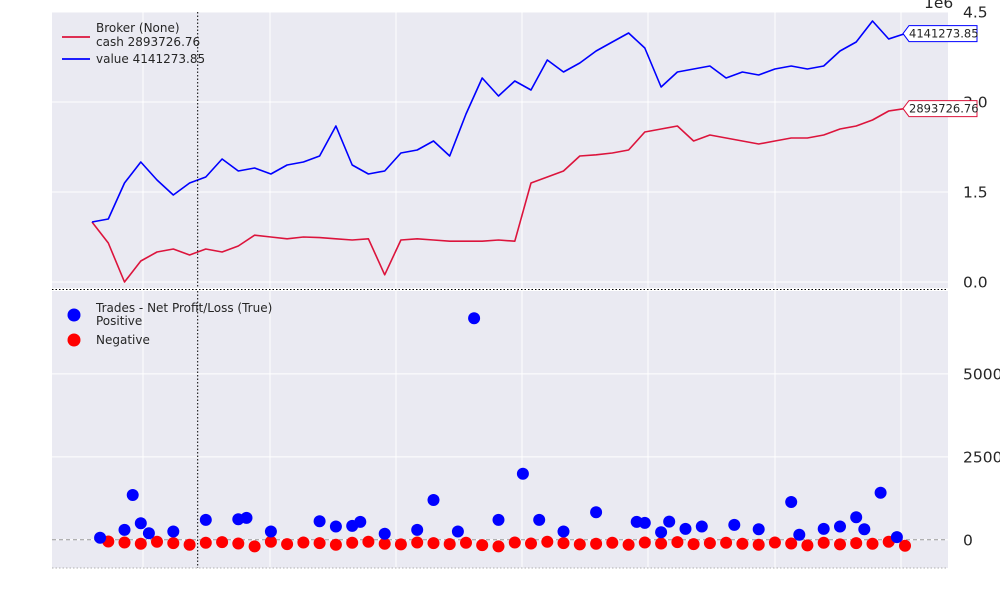 This screenshot has width=1000, height=600. I want to click on broker-last-value-label: 2893726.76, so click(944, 109).